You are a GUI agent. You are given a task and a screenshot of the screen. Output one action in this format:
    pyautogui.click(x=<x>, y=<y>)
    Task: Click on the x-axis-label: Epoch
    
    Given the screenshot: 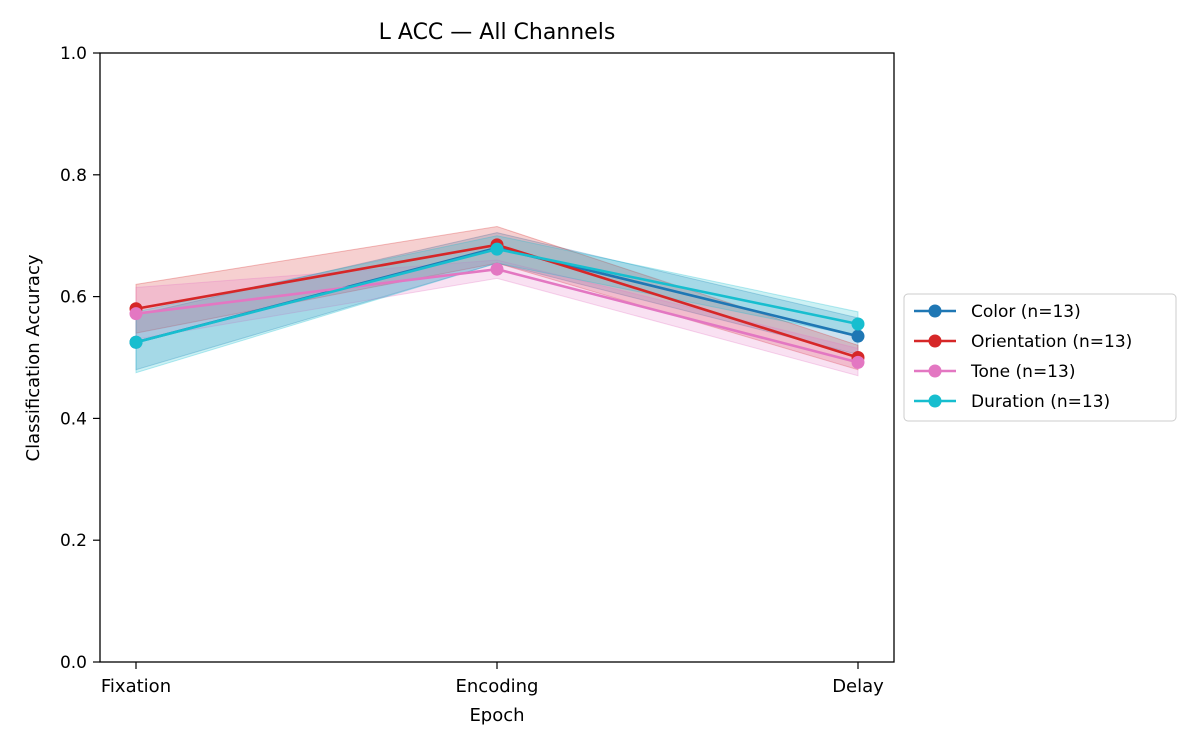 What is the action you would take?
    pyautogui.click(x=496, y=715)
    